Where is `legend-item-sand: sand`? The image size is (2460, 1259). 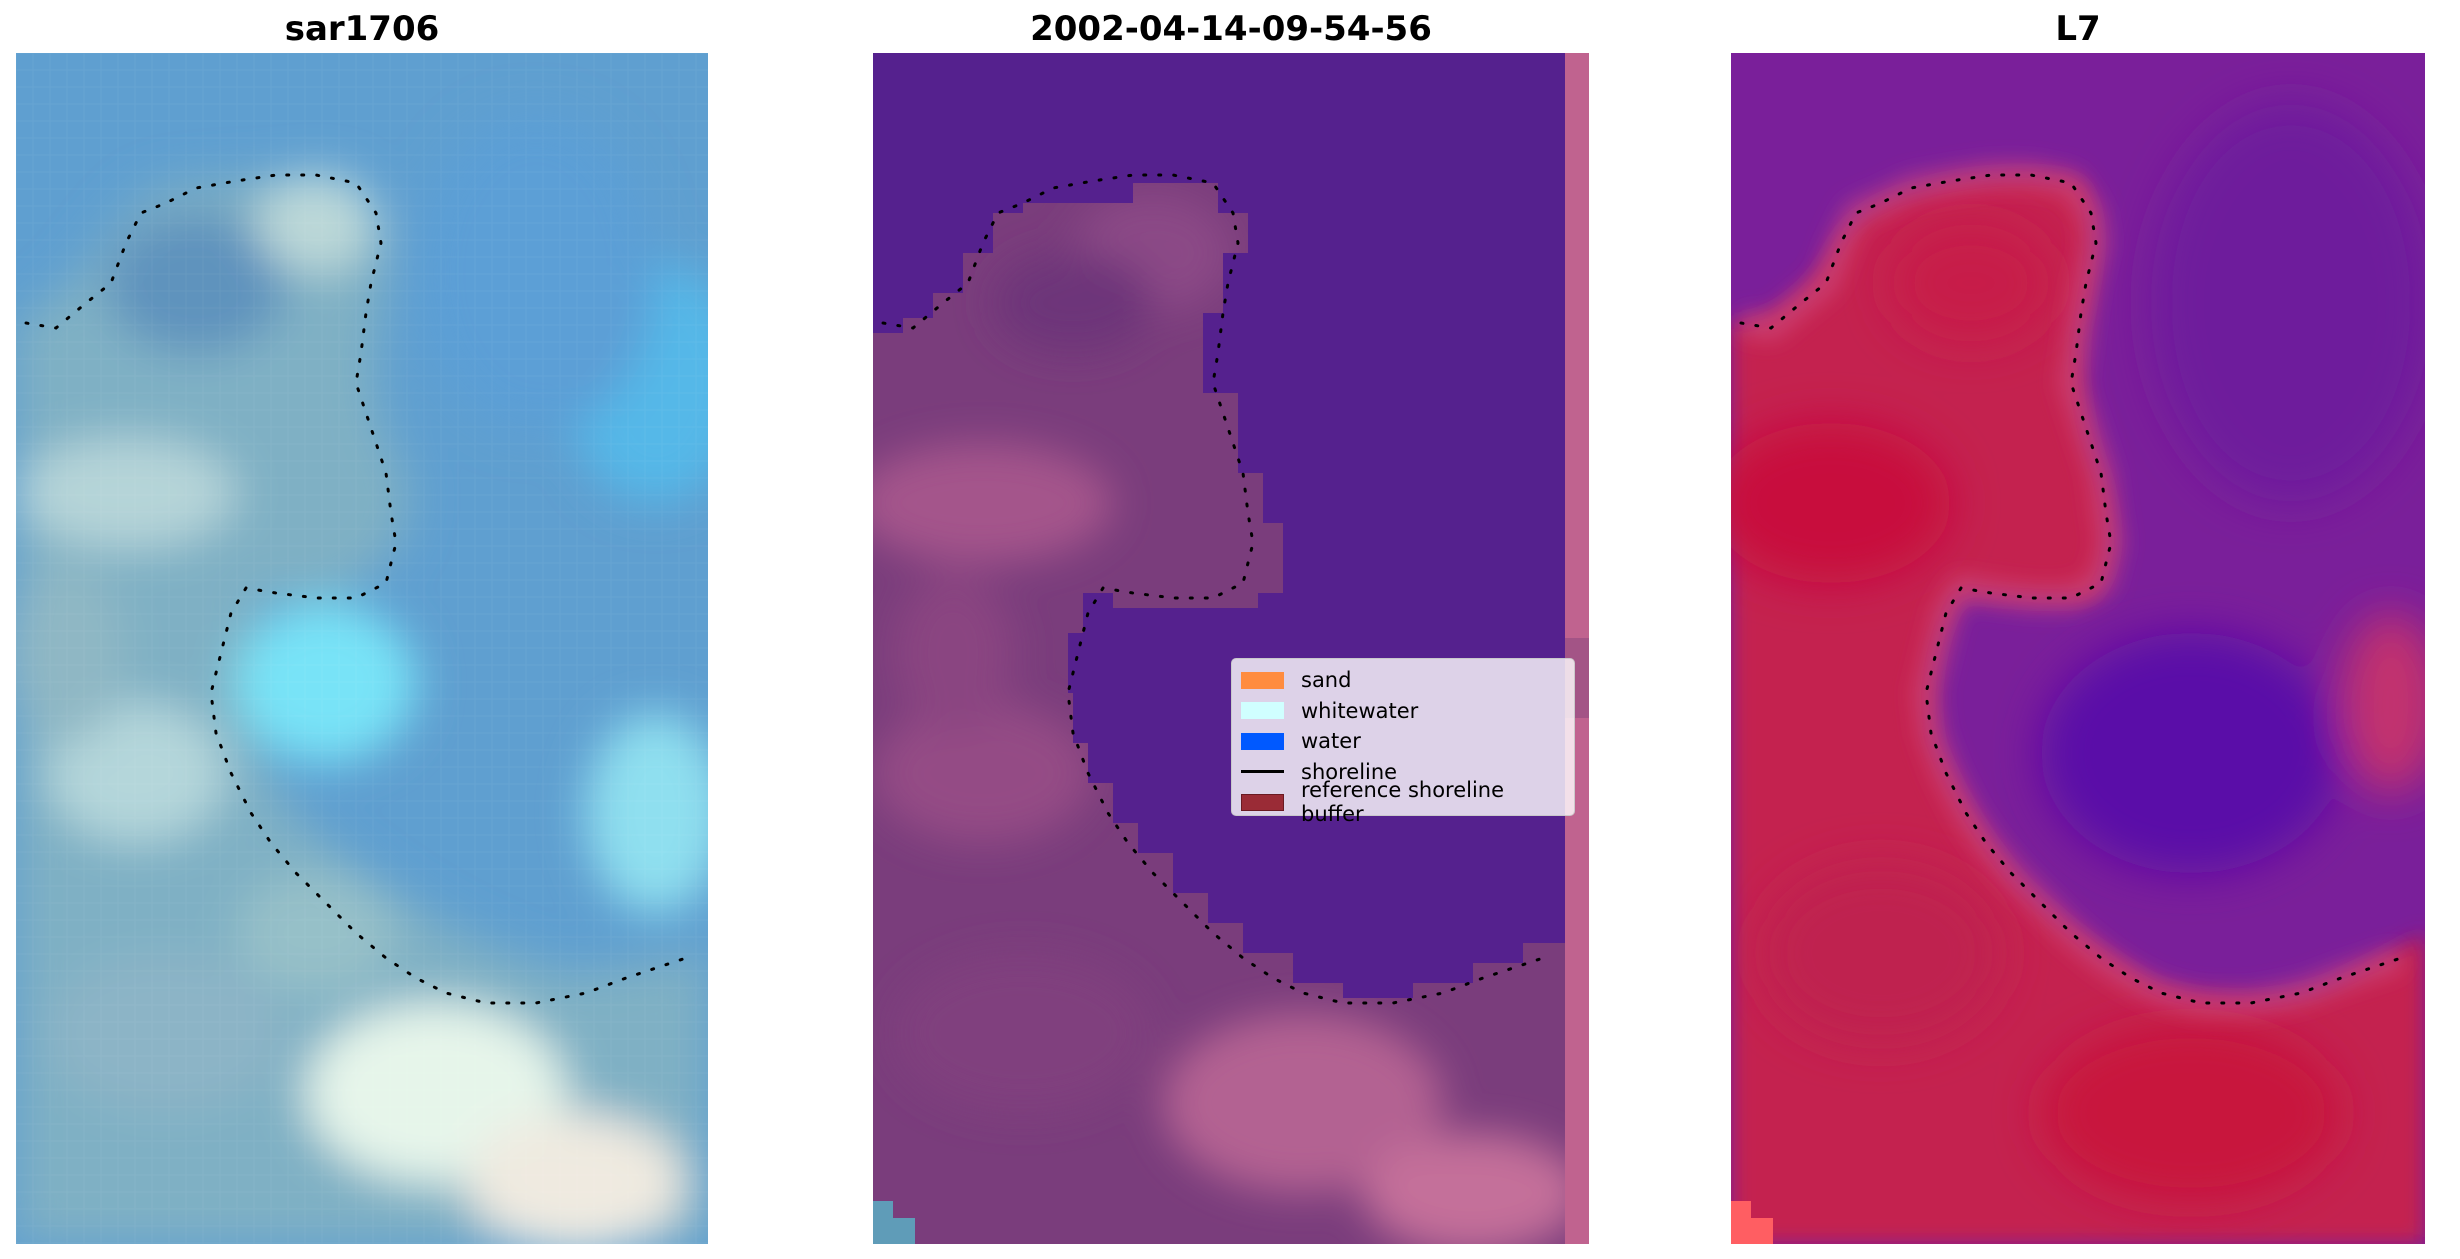 legend-item-sand: sand is located at coordinates (1402, 680).